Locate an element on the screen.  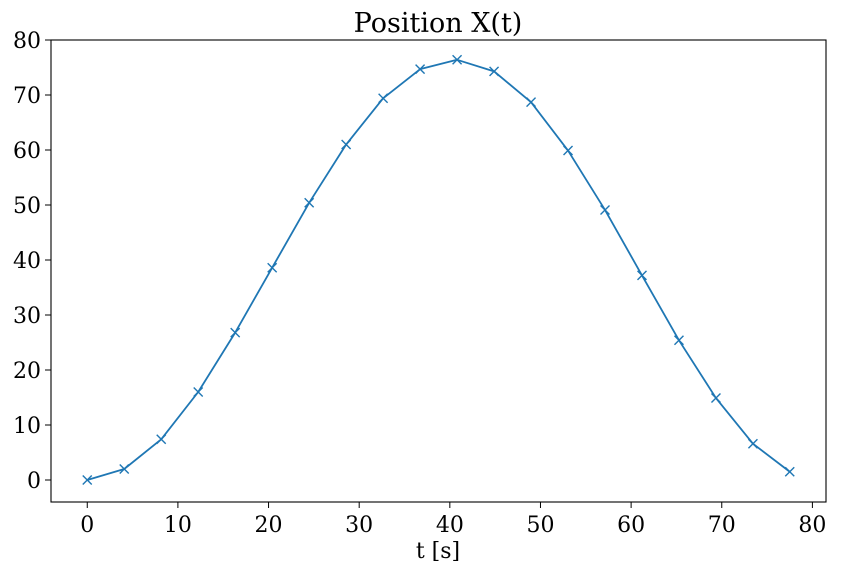
x-tick-label: 0 is located at coordinates (87, 525).